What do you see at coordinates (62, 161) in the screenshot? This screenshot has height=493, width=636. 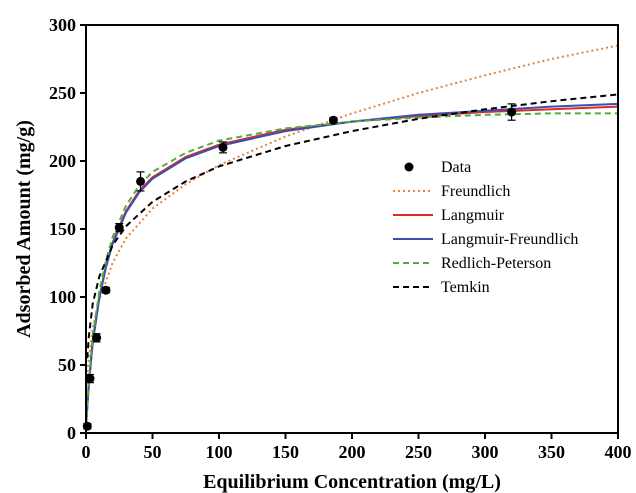 I see `y-tick-label: 200` at bounding box center [62, 161].